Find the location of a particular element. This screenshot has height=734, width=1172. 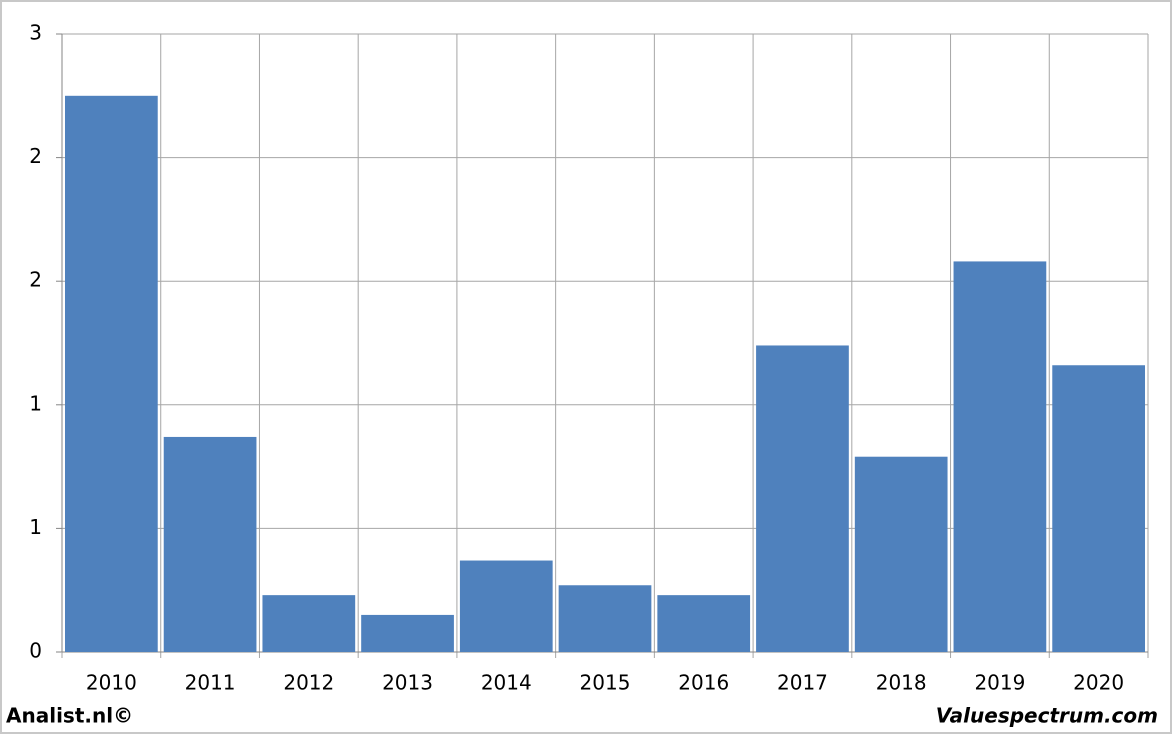

x-tick-label: 2010 is located at coordinates (111, 683).